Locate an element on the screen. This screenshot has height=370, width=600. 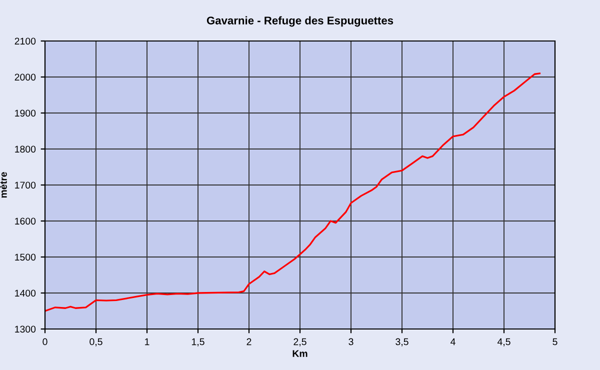
x-tick-label: 4,5 is located at coordinates (503, 342).